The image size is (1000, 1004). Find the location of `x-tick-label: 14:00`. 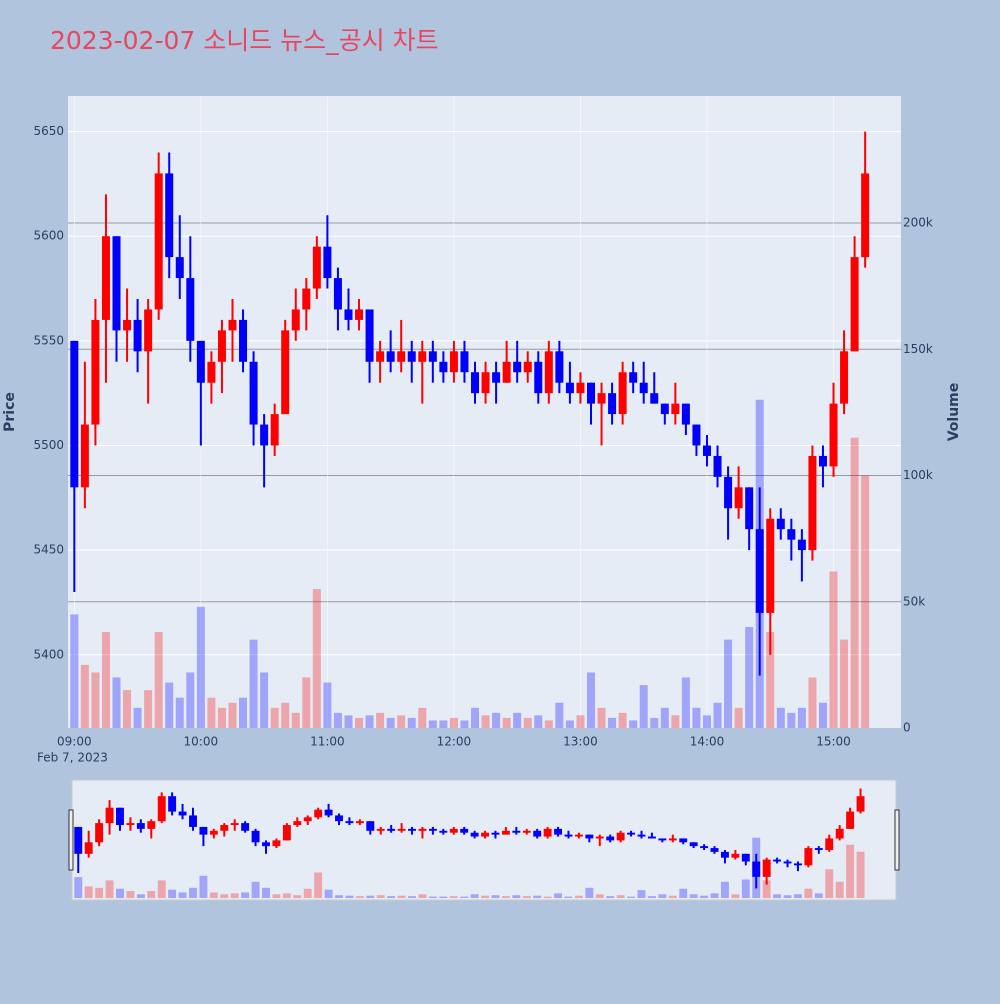

x-tick-label: 14:00 is located at coordinates (707, 742).